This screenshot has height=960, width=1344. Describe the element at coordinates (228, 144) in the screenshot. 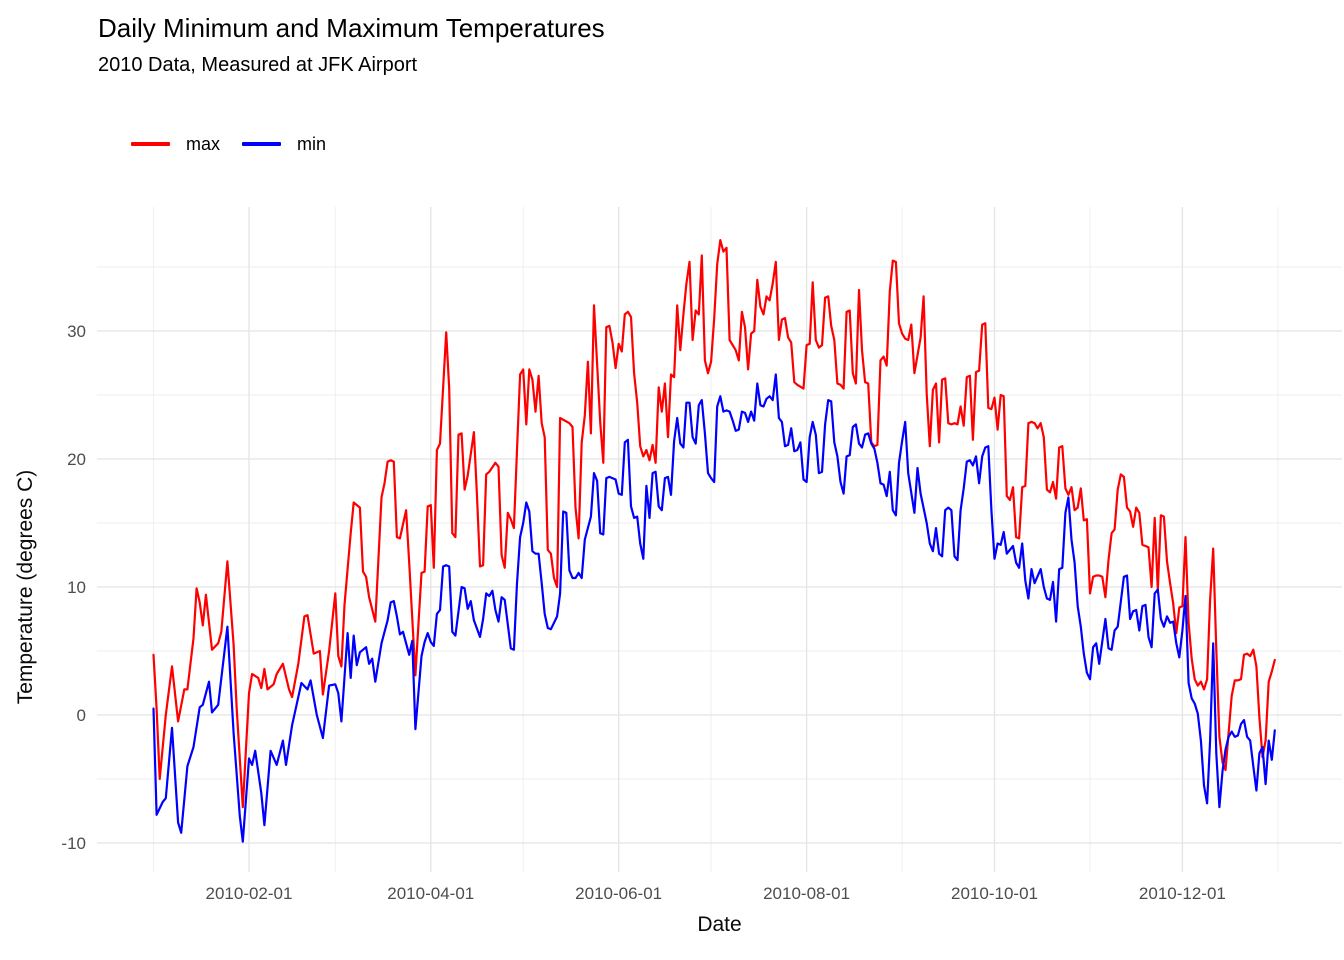

I see `legend: max min` at that location.